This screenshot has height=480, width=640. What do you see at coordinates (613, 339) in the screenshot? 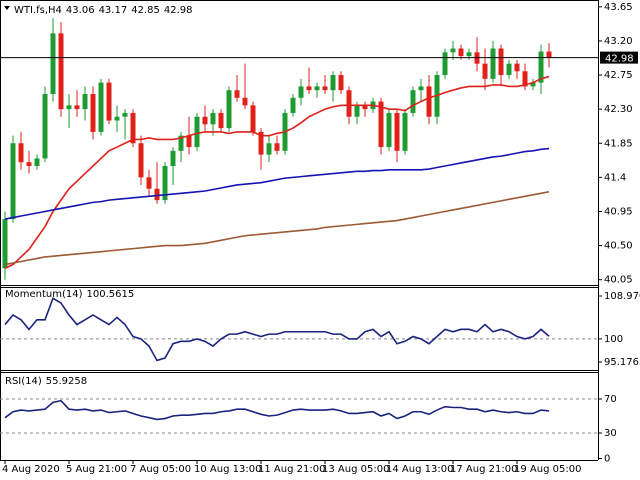
I see `y-tick-label: 100` at bounding box center [613, 339].